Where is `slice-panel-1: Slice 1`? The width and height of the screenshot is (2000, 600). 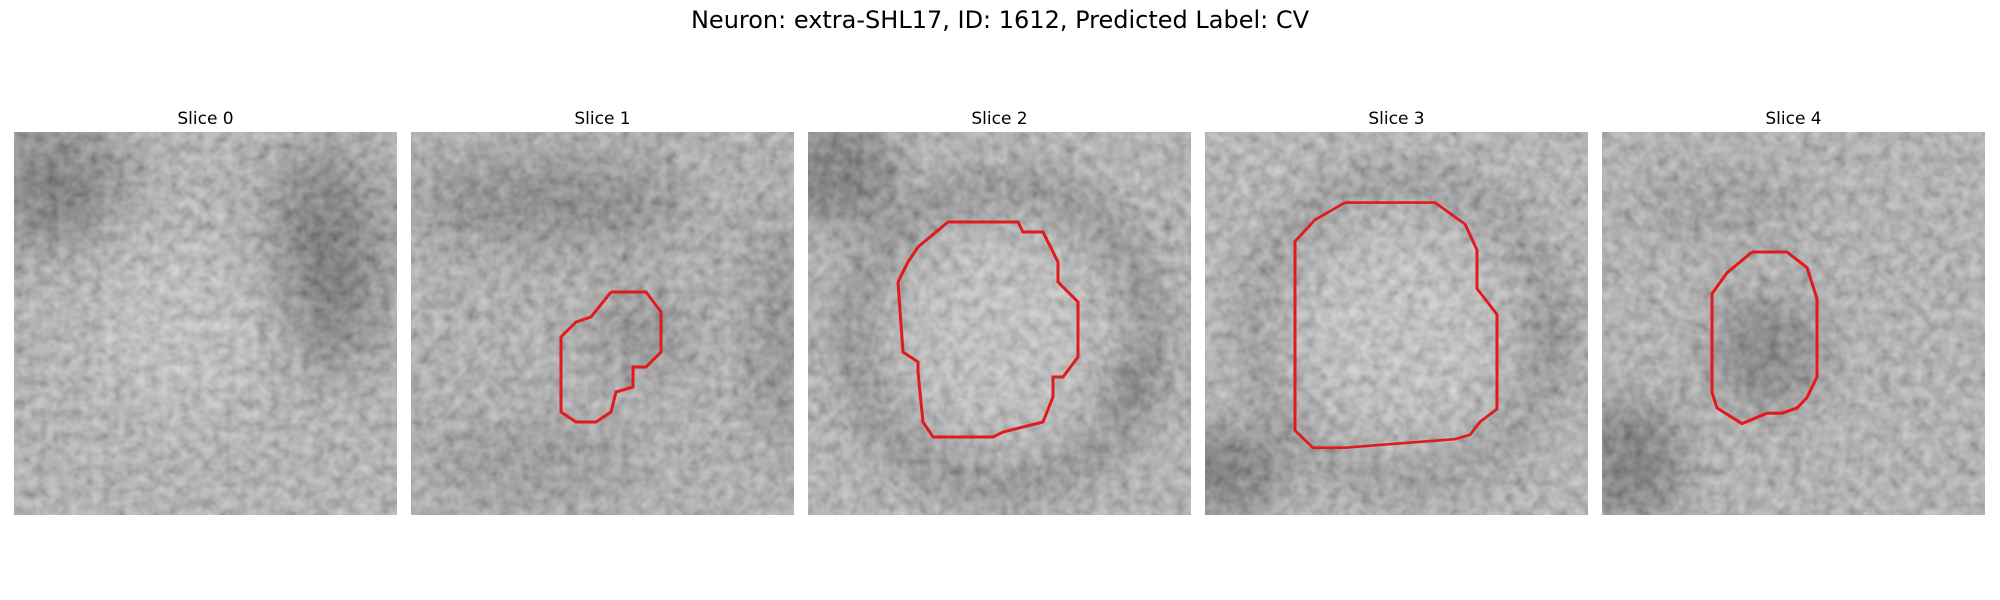 slice-panel-1: Slice 1 is located at coordinates (602, 310).